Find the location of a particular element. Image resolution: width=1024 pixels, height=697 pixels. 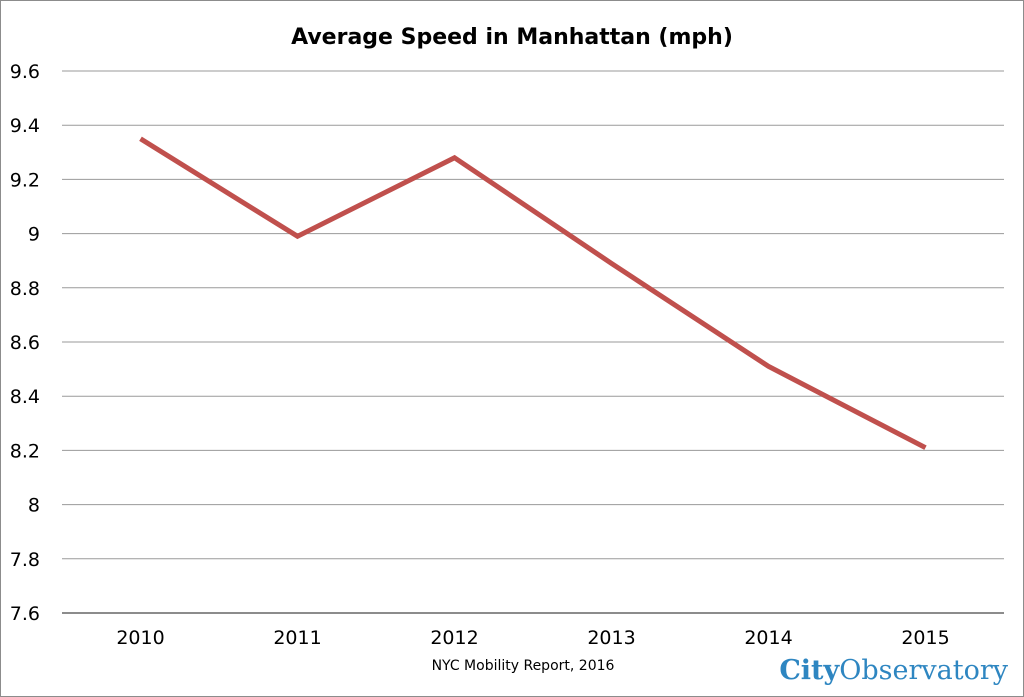

y-axis-ticks: 7.6 7.8 8 8.2 8.4 8.6 8.8 9 9.2 9.4 9.6 is located at coordinates (25, 343).